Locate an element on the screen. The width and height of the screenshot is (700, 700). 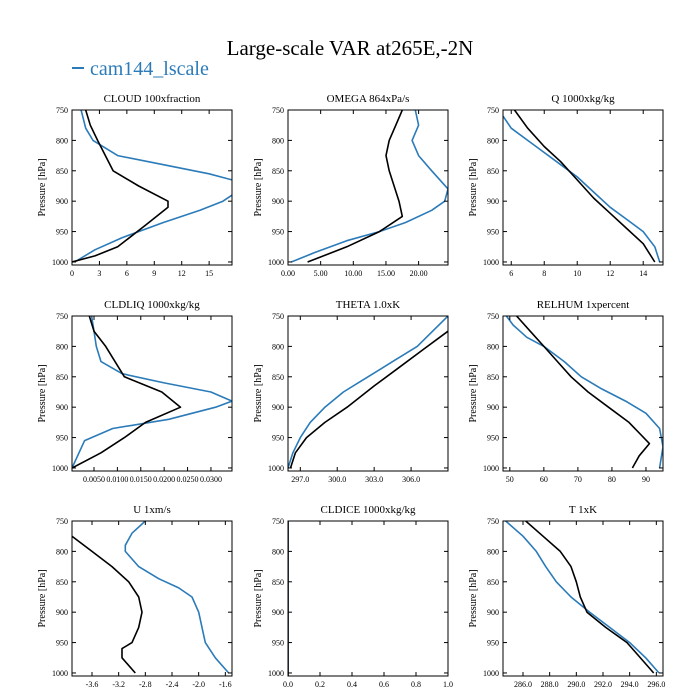
x-tick-label: 303.0 is located at coordinates (374, 479).